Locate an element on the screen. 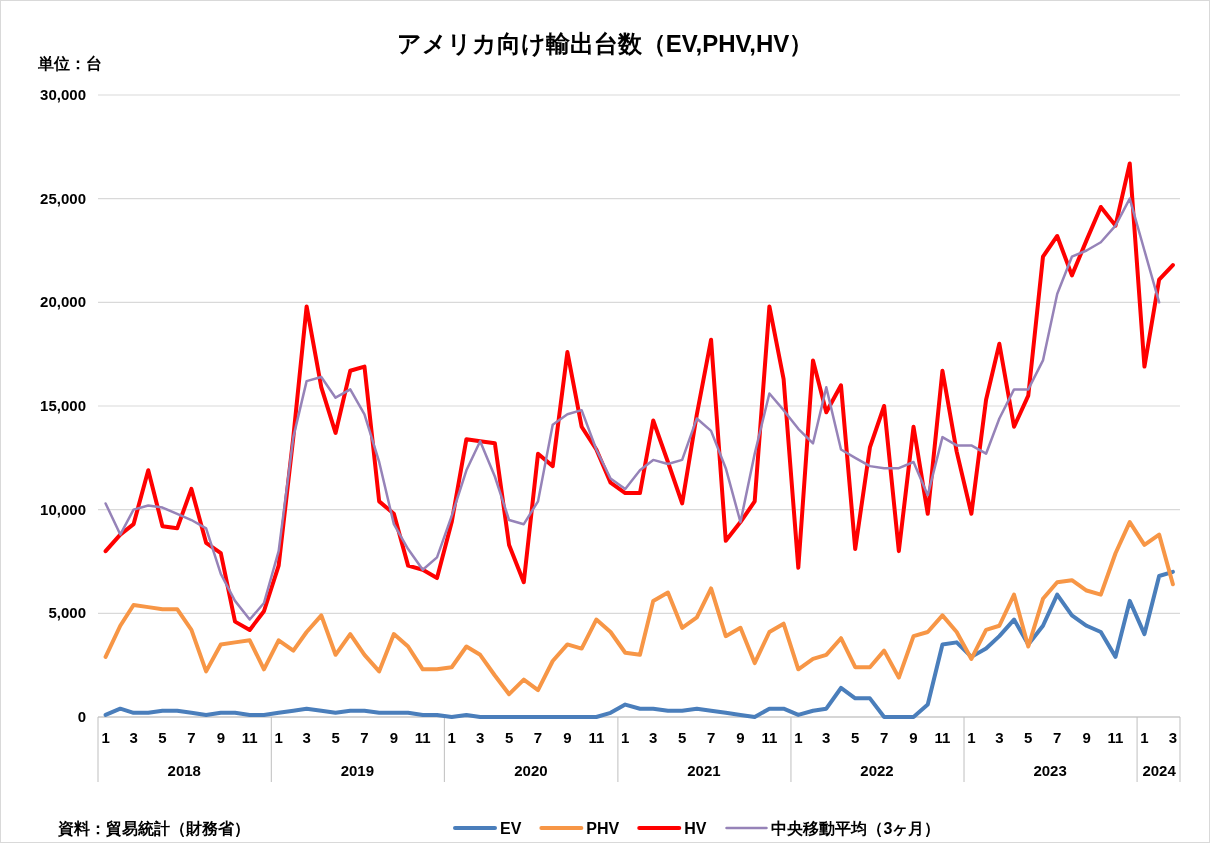  x2-tick-label: 2023 is located at coordinates (1050, 770).